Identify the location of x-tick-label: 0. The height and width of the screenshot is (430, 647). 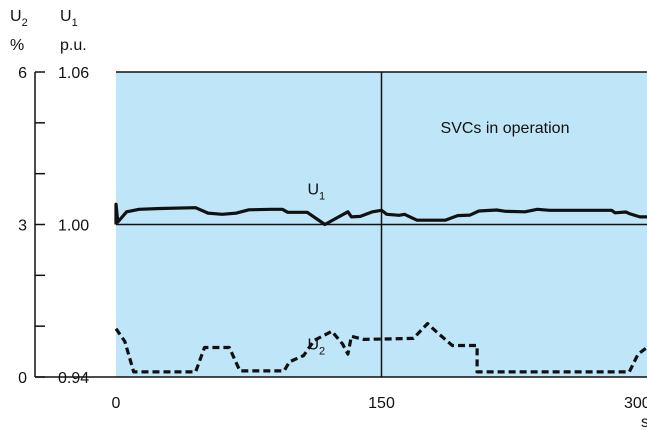
(116, 403).